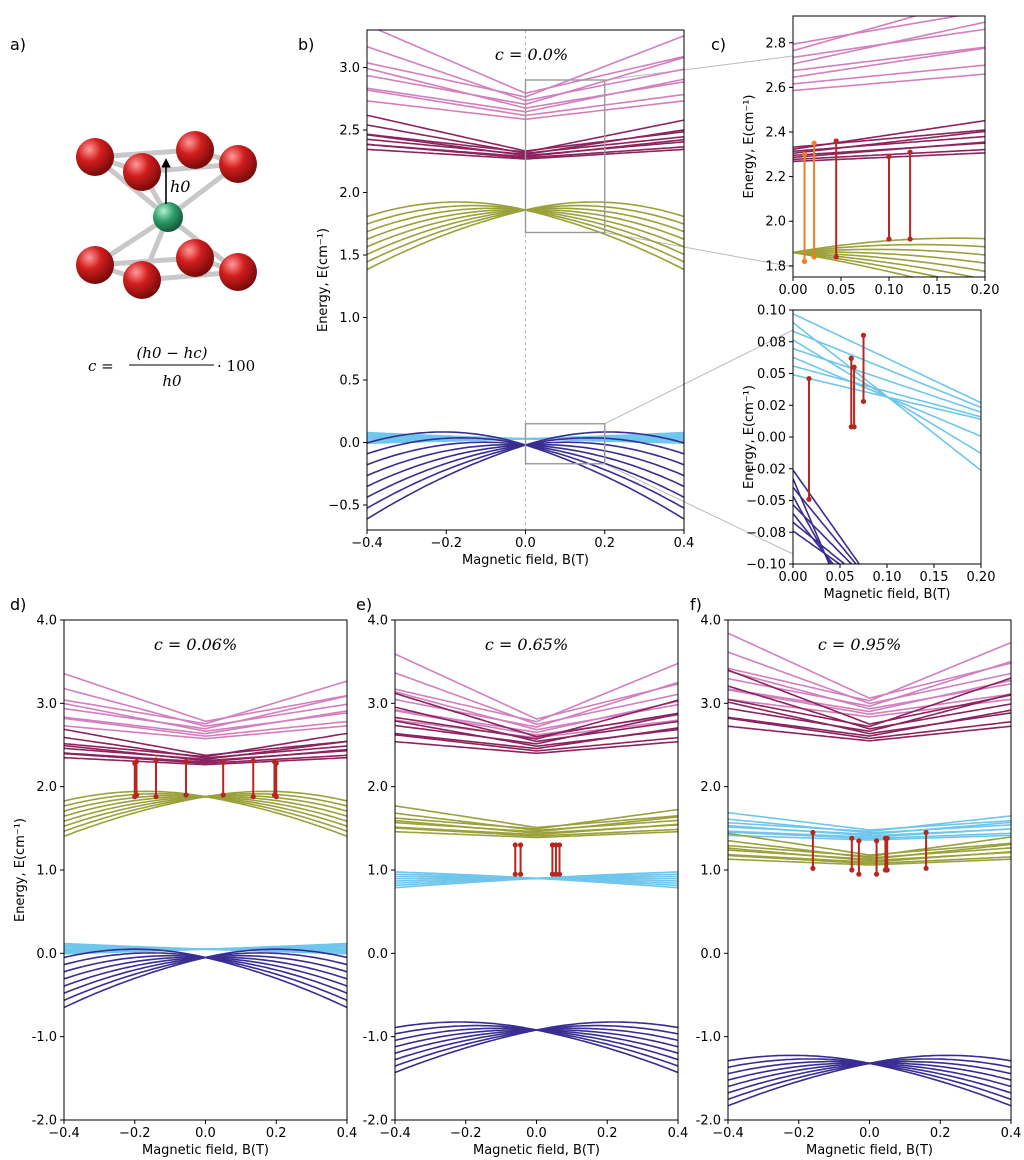  I want to click on y-tick-label: -1.0, so click(375, 1037).